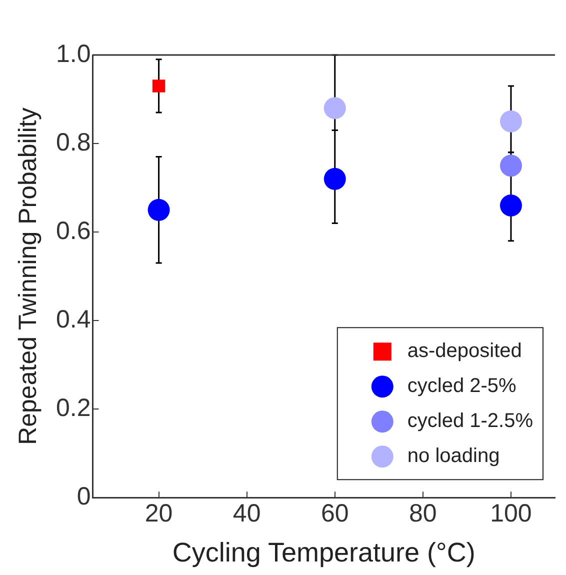  What do you see at coordinates (73, 408) in the screenshot?
I see `y-tick-label: 0.2` at bounding box center [73, 408].